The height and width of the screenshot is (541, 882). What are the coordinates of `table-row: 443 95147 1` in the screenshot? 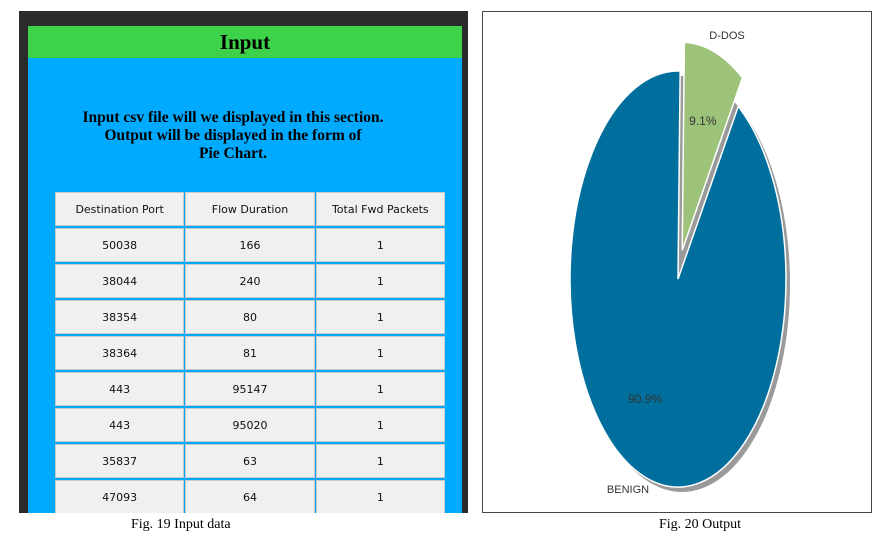 It's located at (250, 390).